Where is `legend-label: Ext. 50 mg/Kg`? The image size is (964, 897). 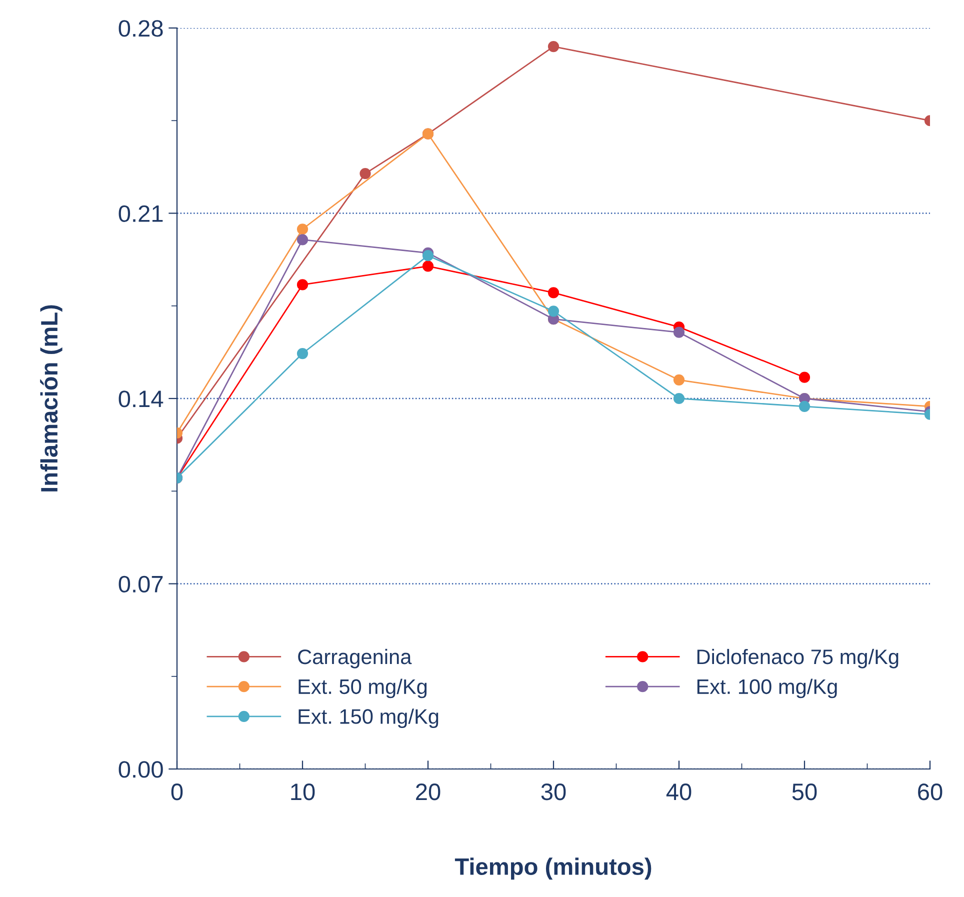 legend-label: Ext. 50 mg/Kg is located at coordinates (362, 688).